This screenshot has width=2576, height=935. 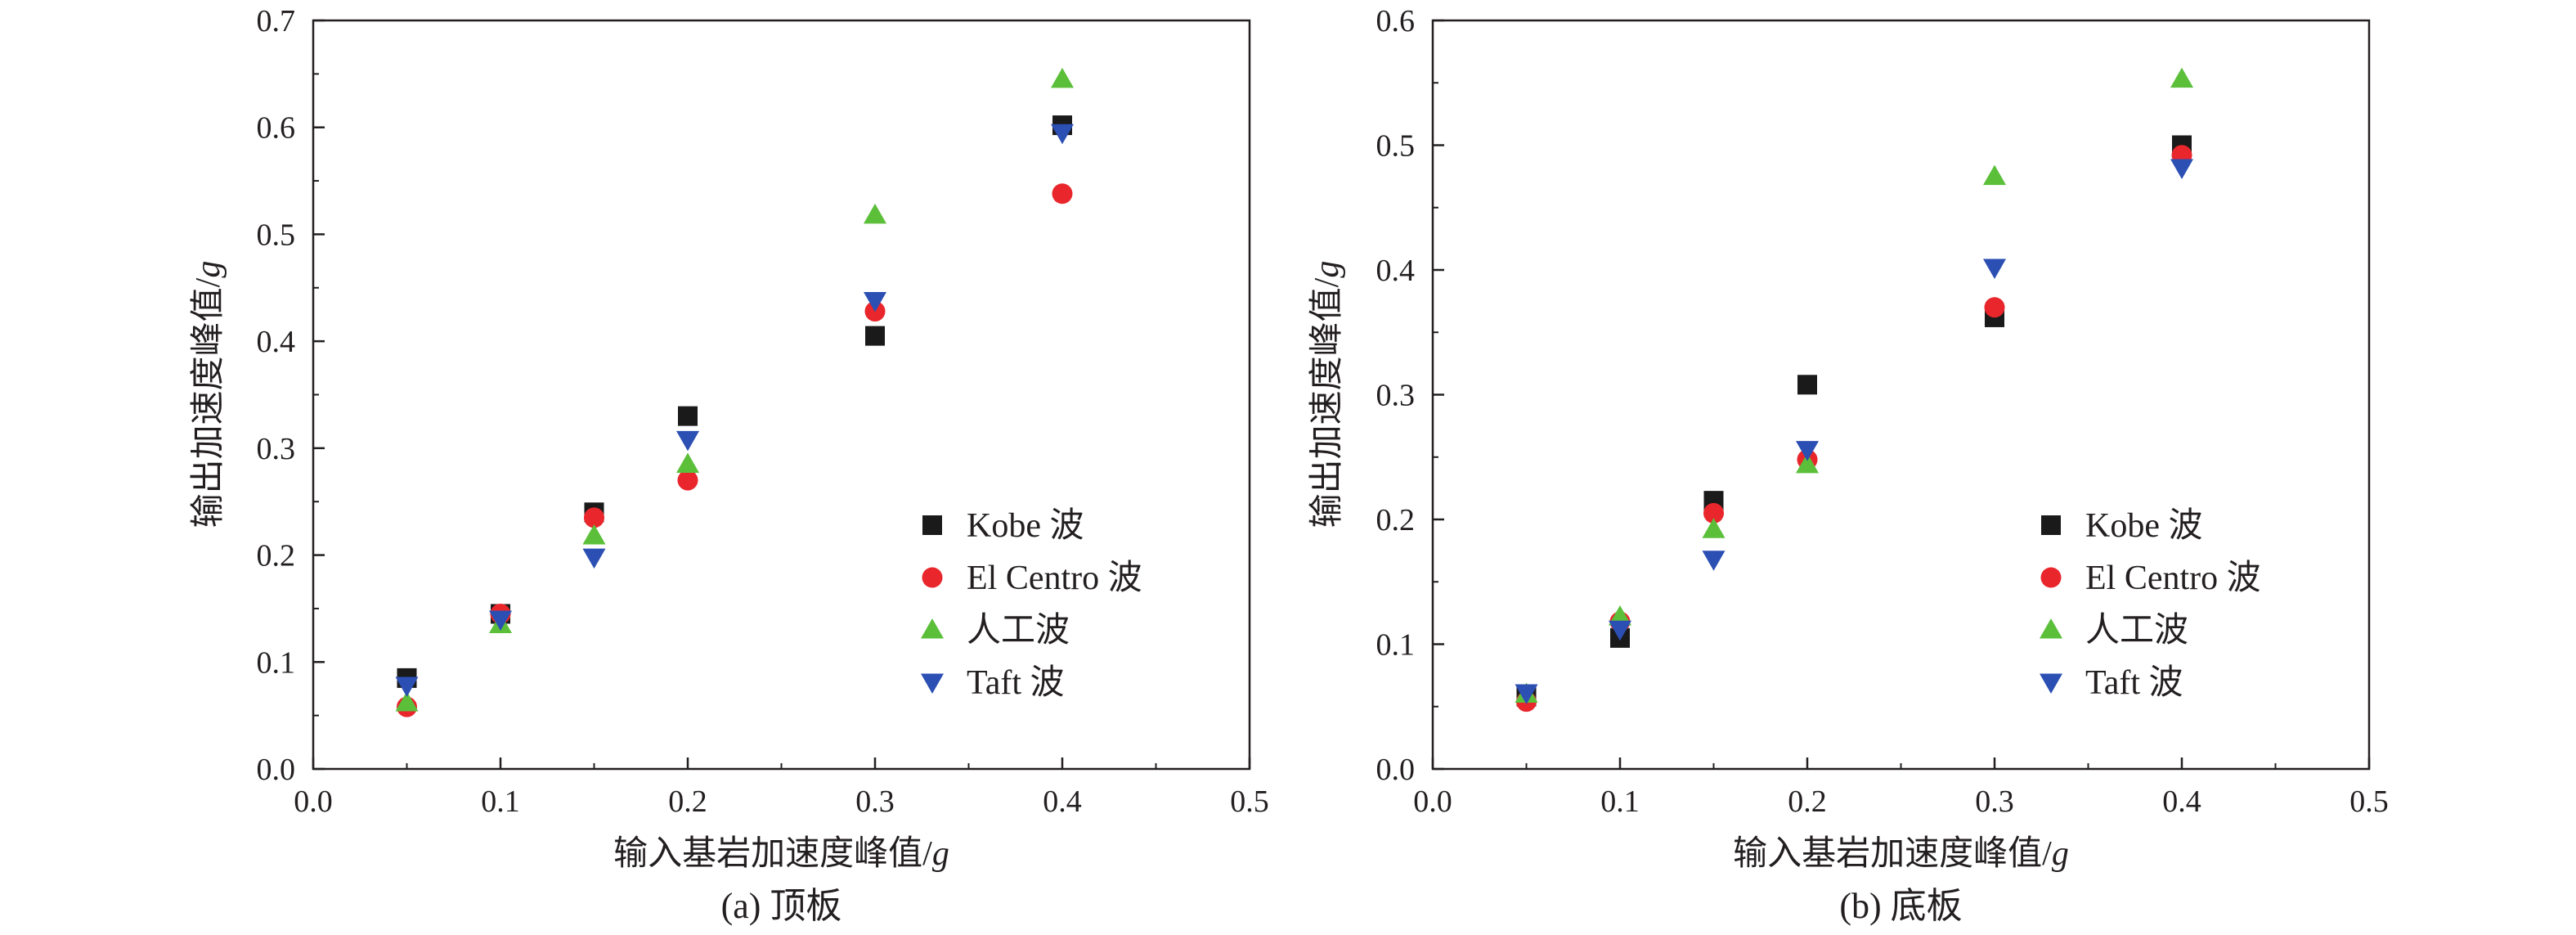 I want to click on y-tick-label: 0.7, so click(x=276, y=21).